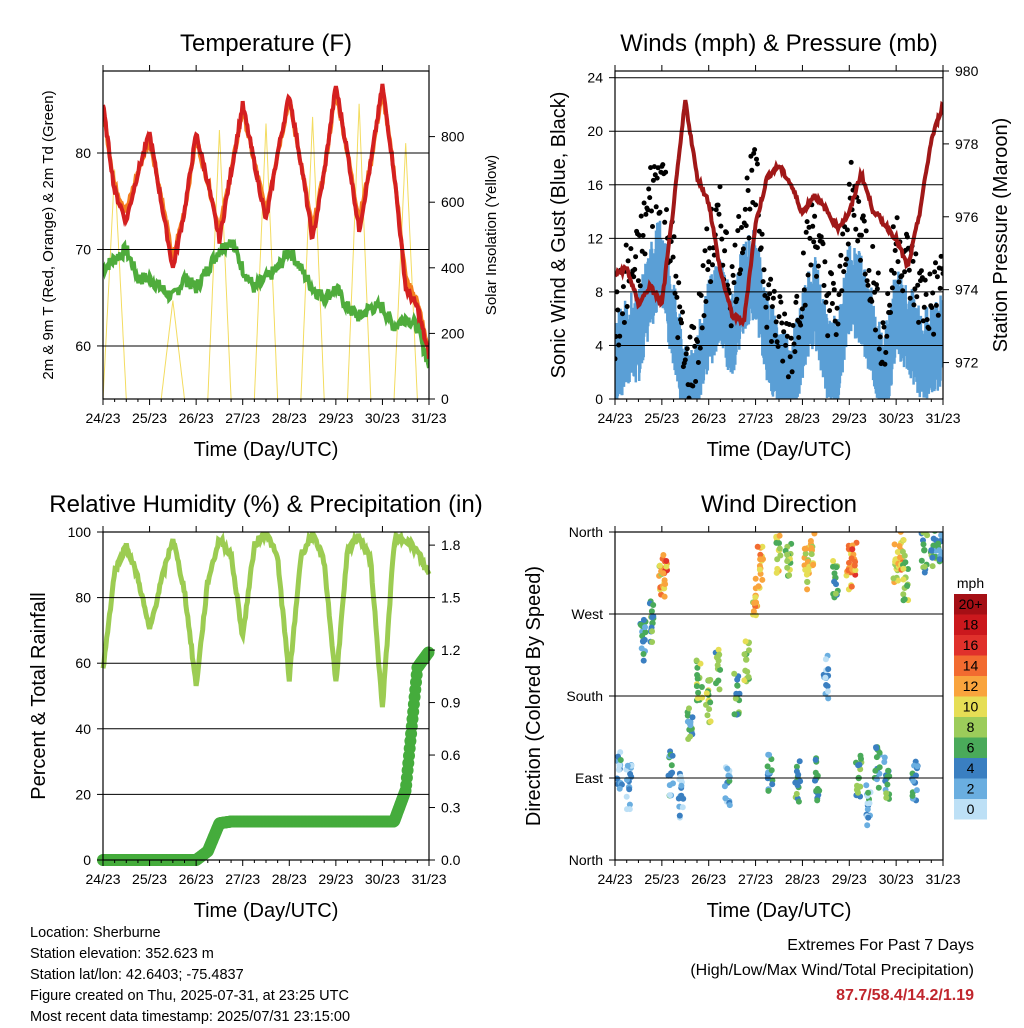  Describe the element at coordinates (83, 249) in the screenshot. I see `y-tick-label: 70` at that location.